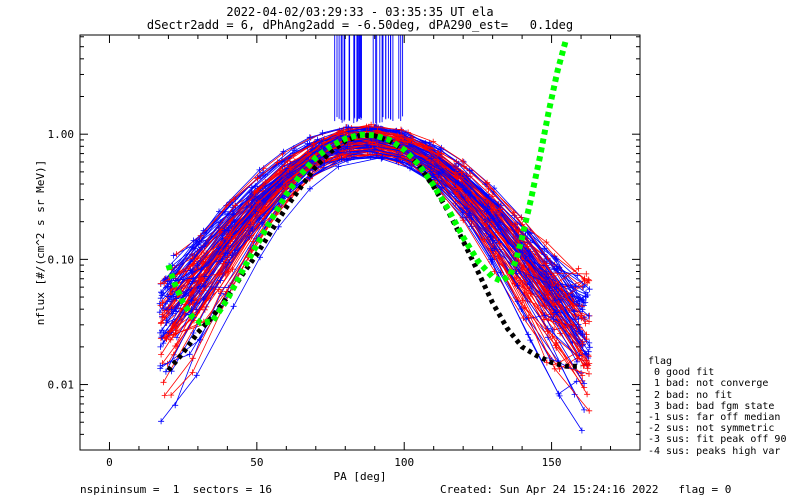 This screenshot has height=500, width=800. I want to click on x-tick-label: 100, so click(404, 462).